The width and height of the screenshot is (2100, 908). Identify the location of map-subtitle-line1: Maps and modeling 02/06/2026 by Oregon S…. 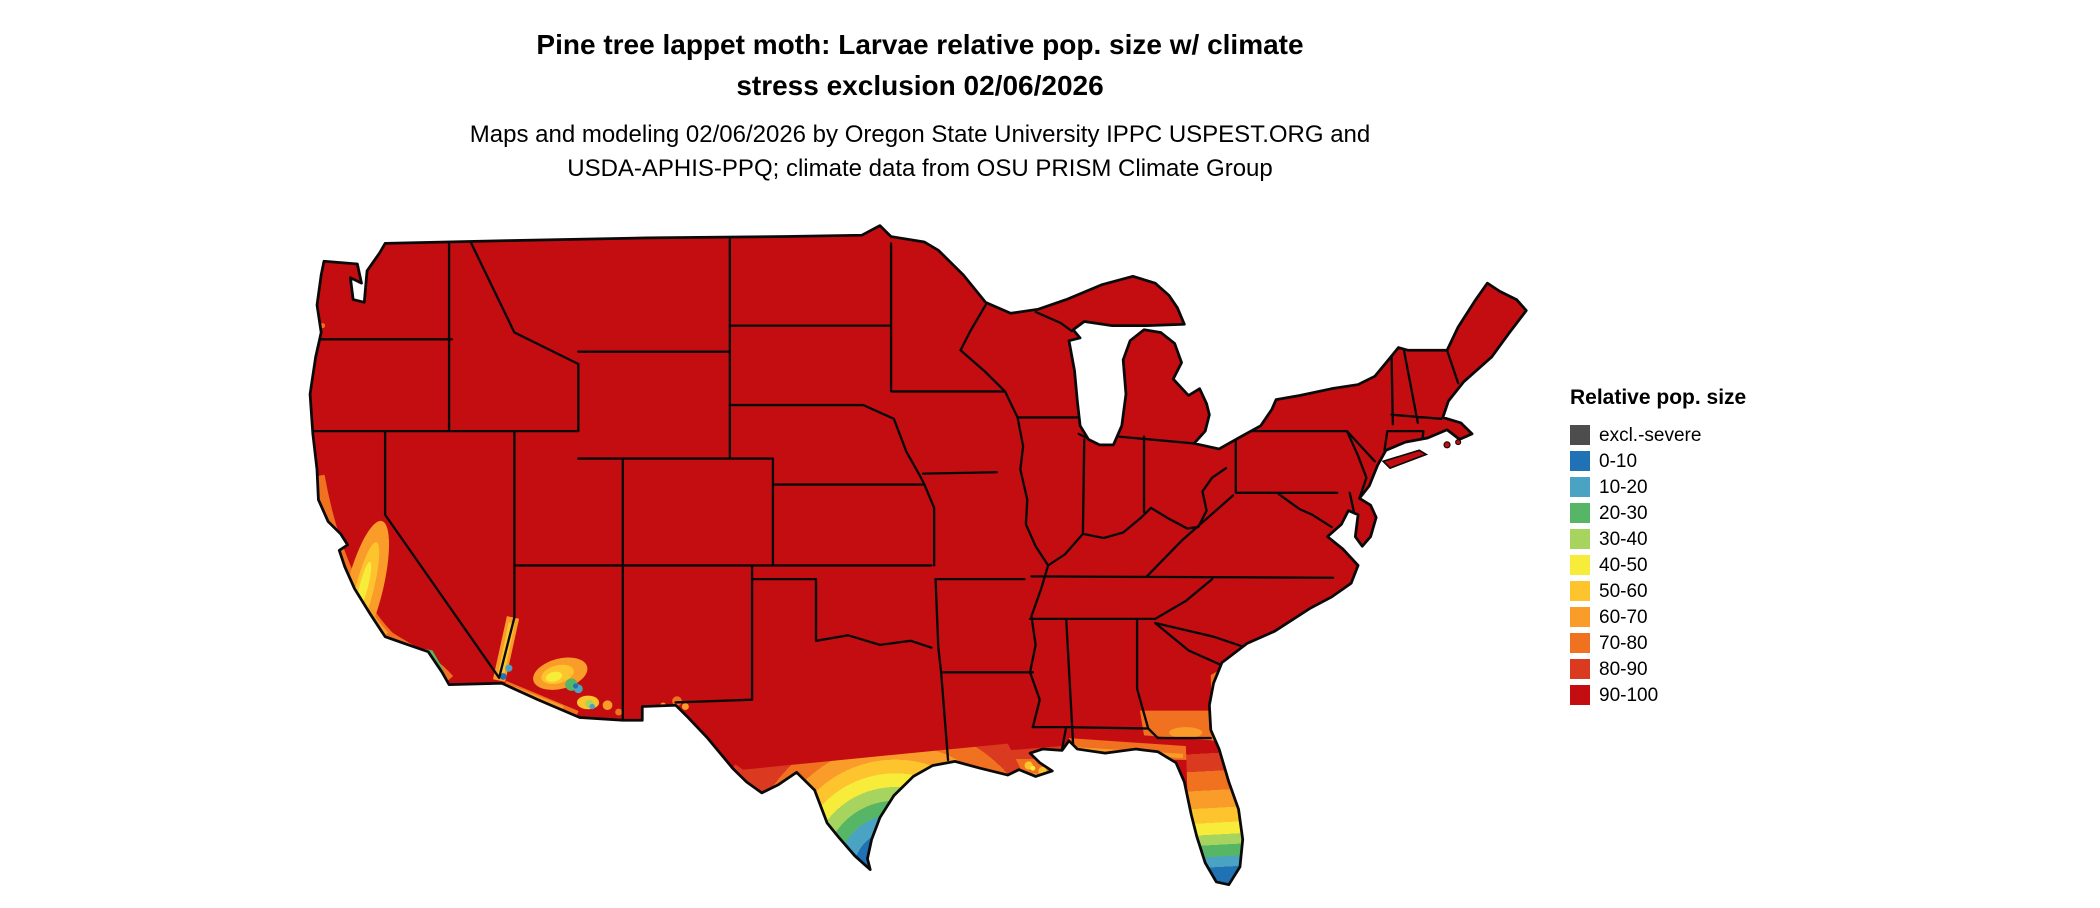
(920, 134).